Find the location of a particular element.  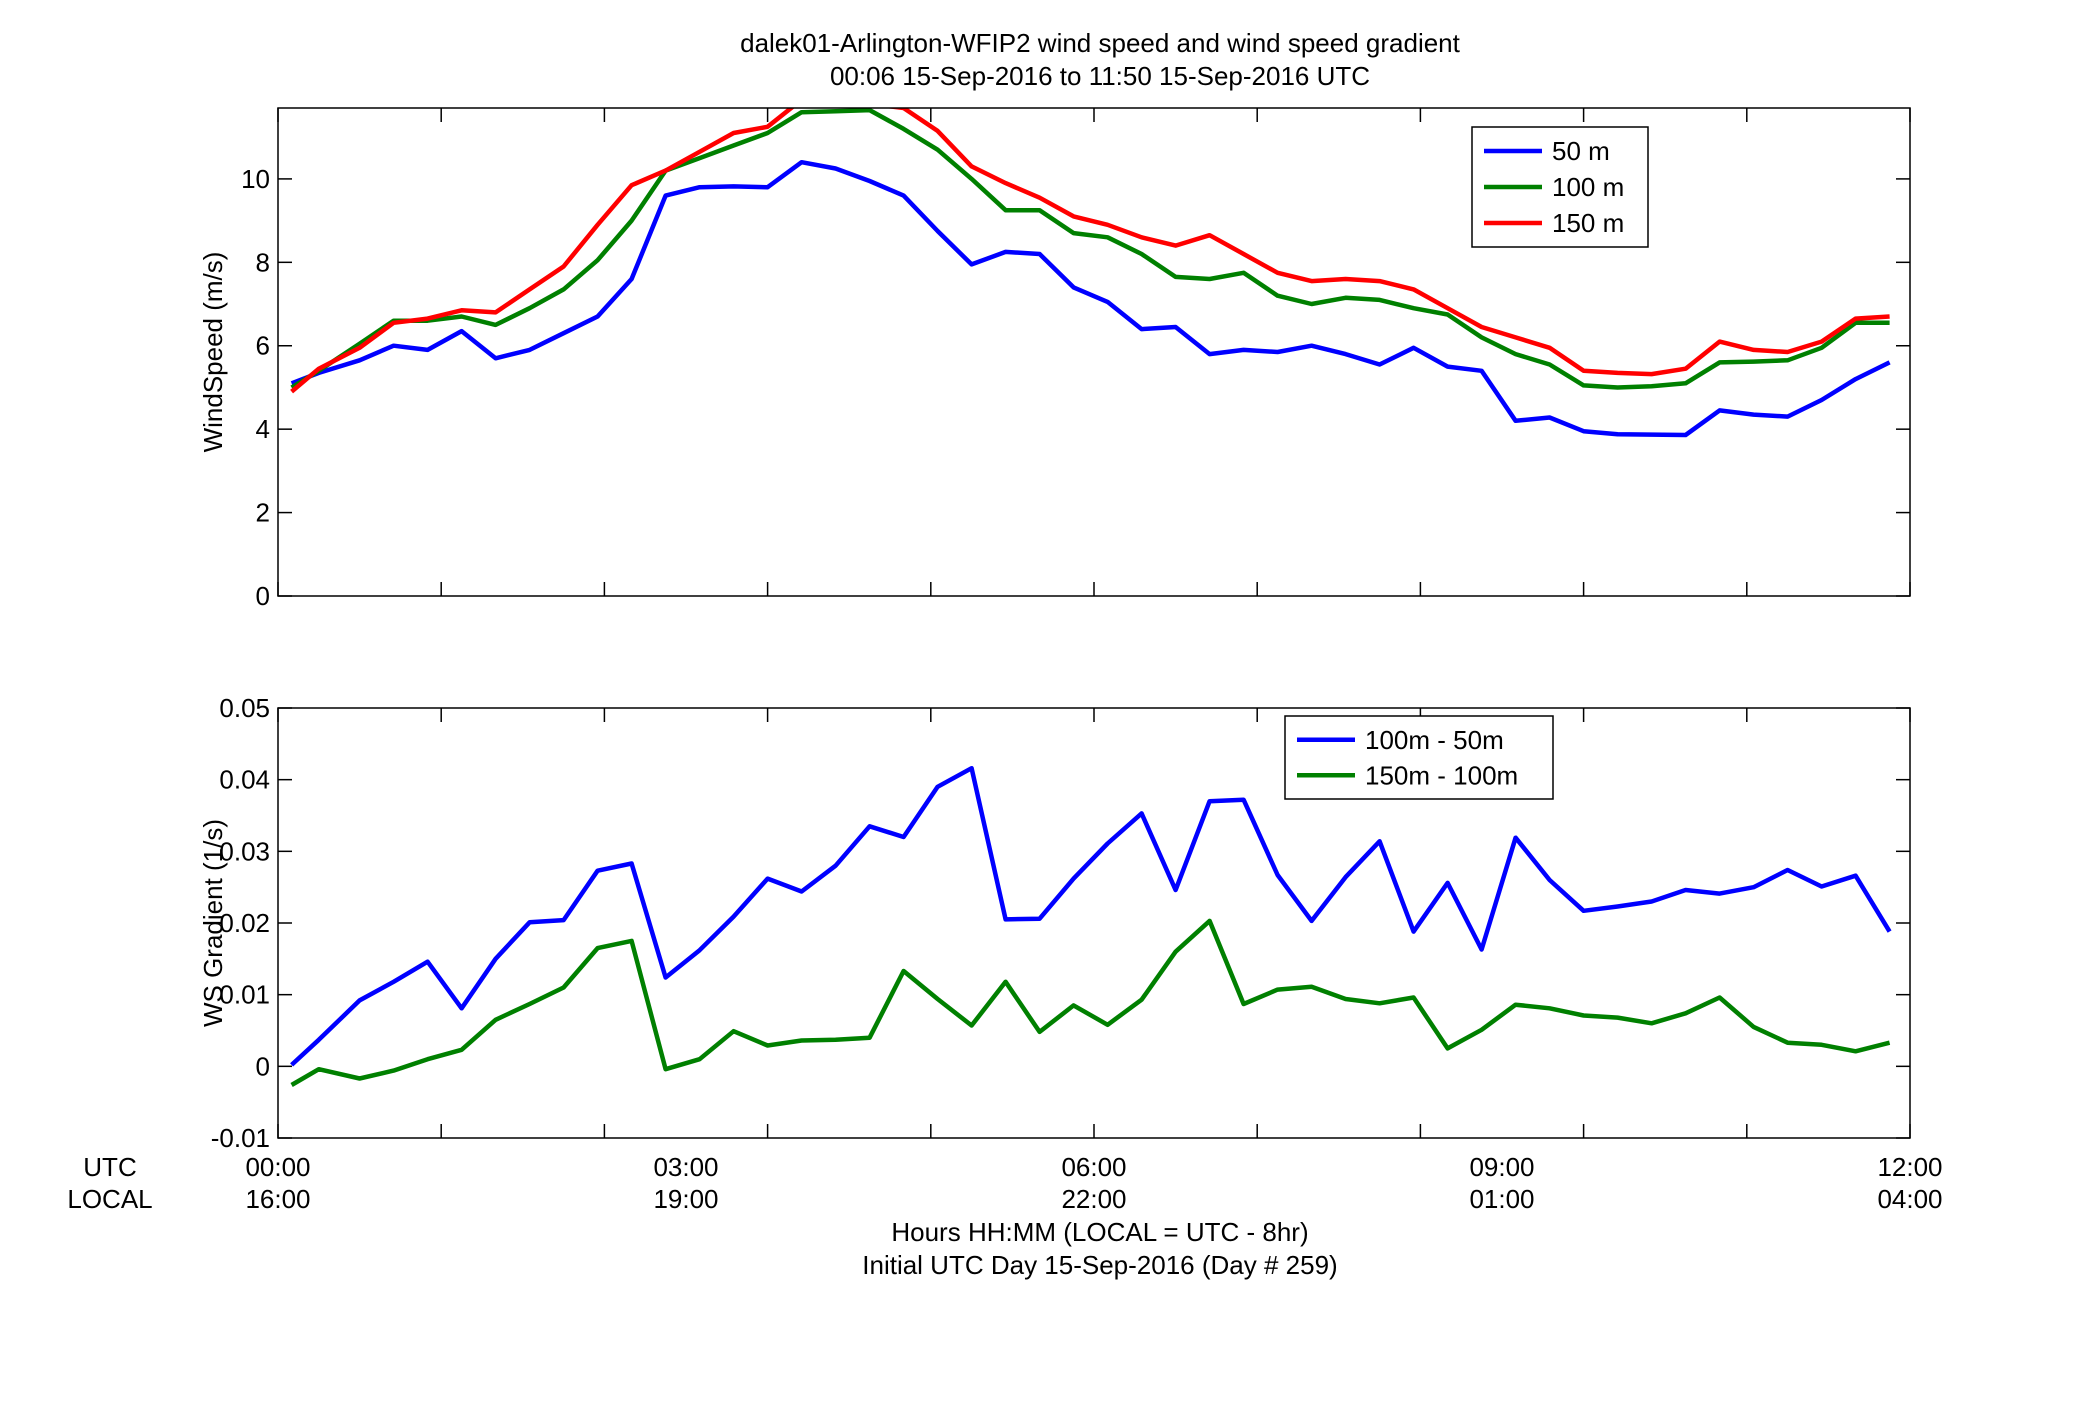

legend-label: 100m - 50m is located at coordinates (1434, 740).